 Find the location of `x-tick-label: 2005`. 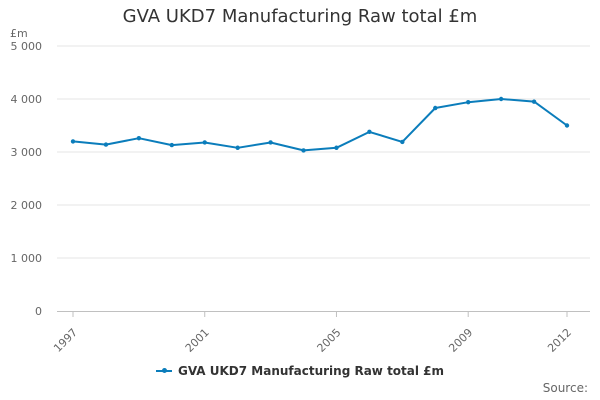

x-tick-label: 2005 is located at coordinates (329, 340).